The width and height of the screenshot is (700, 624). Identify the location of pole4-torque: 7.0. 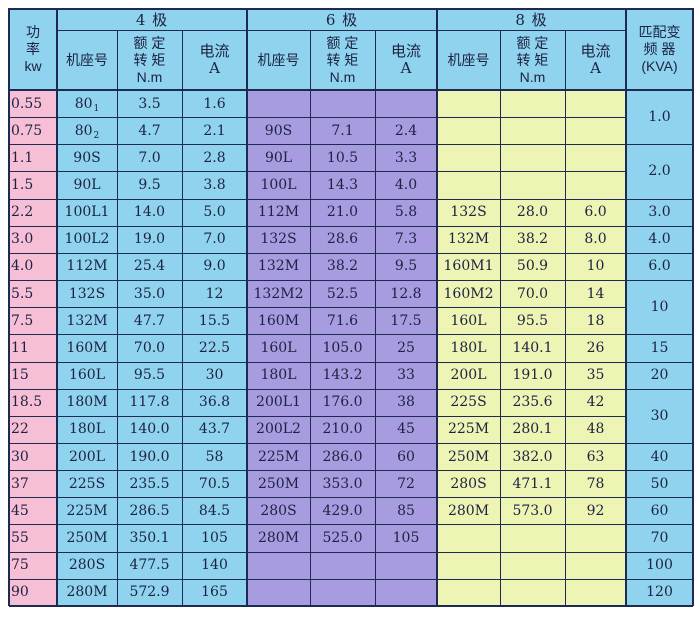
(149, 157).